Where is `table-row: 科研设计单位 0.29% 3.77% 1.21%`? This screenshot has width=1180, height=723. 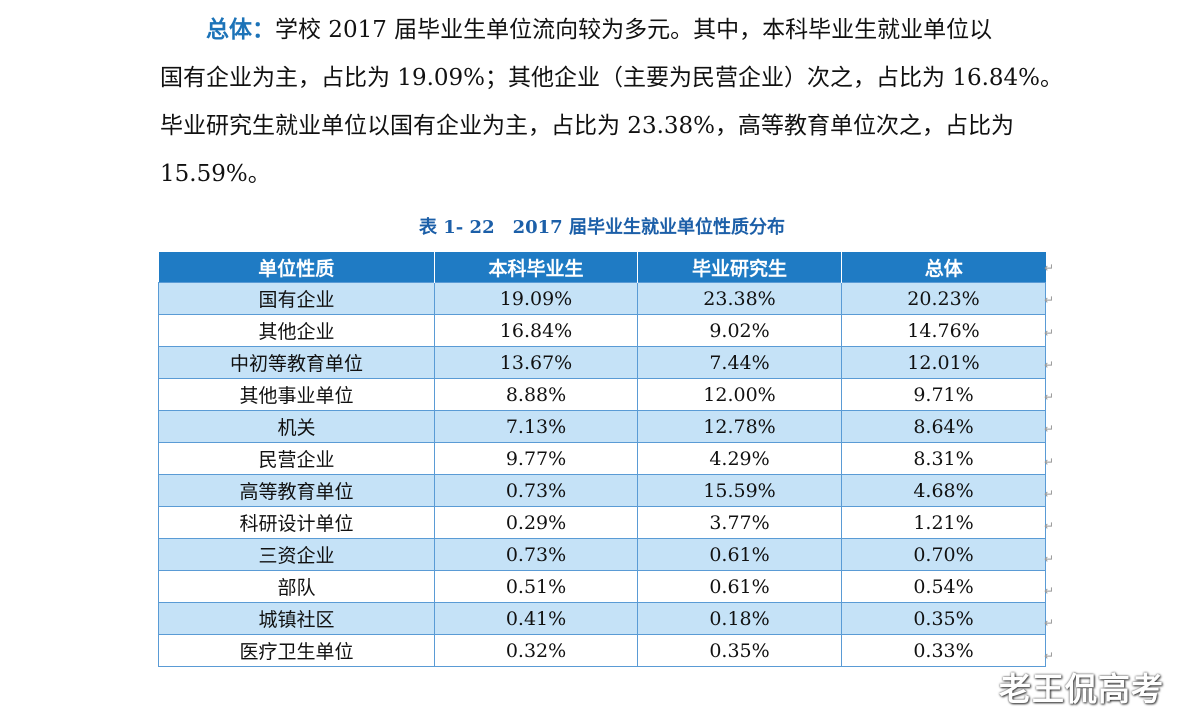
table-row: 科研设计单位 0.29% 3.77% 1.21% is located at coordinates (602, 522).